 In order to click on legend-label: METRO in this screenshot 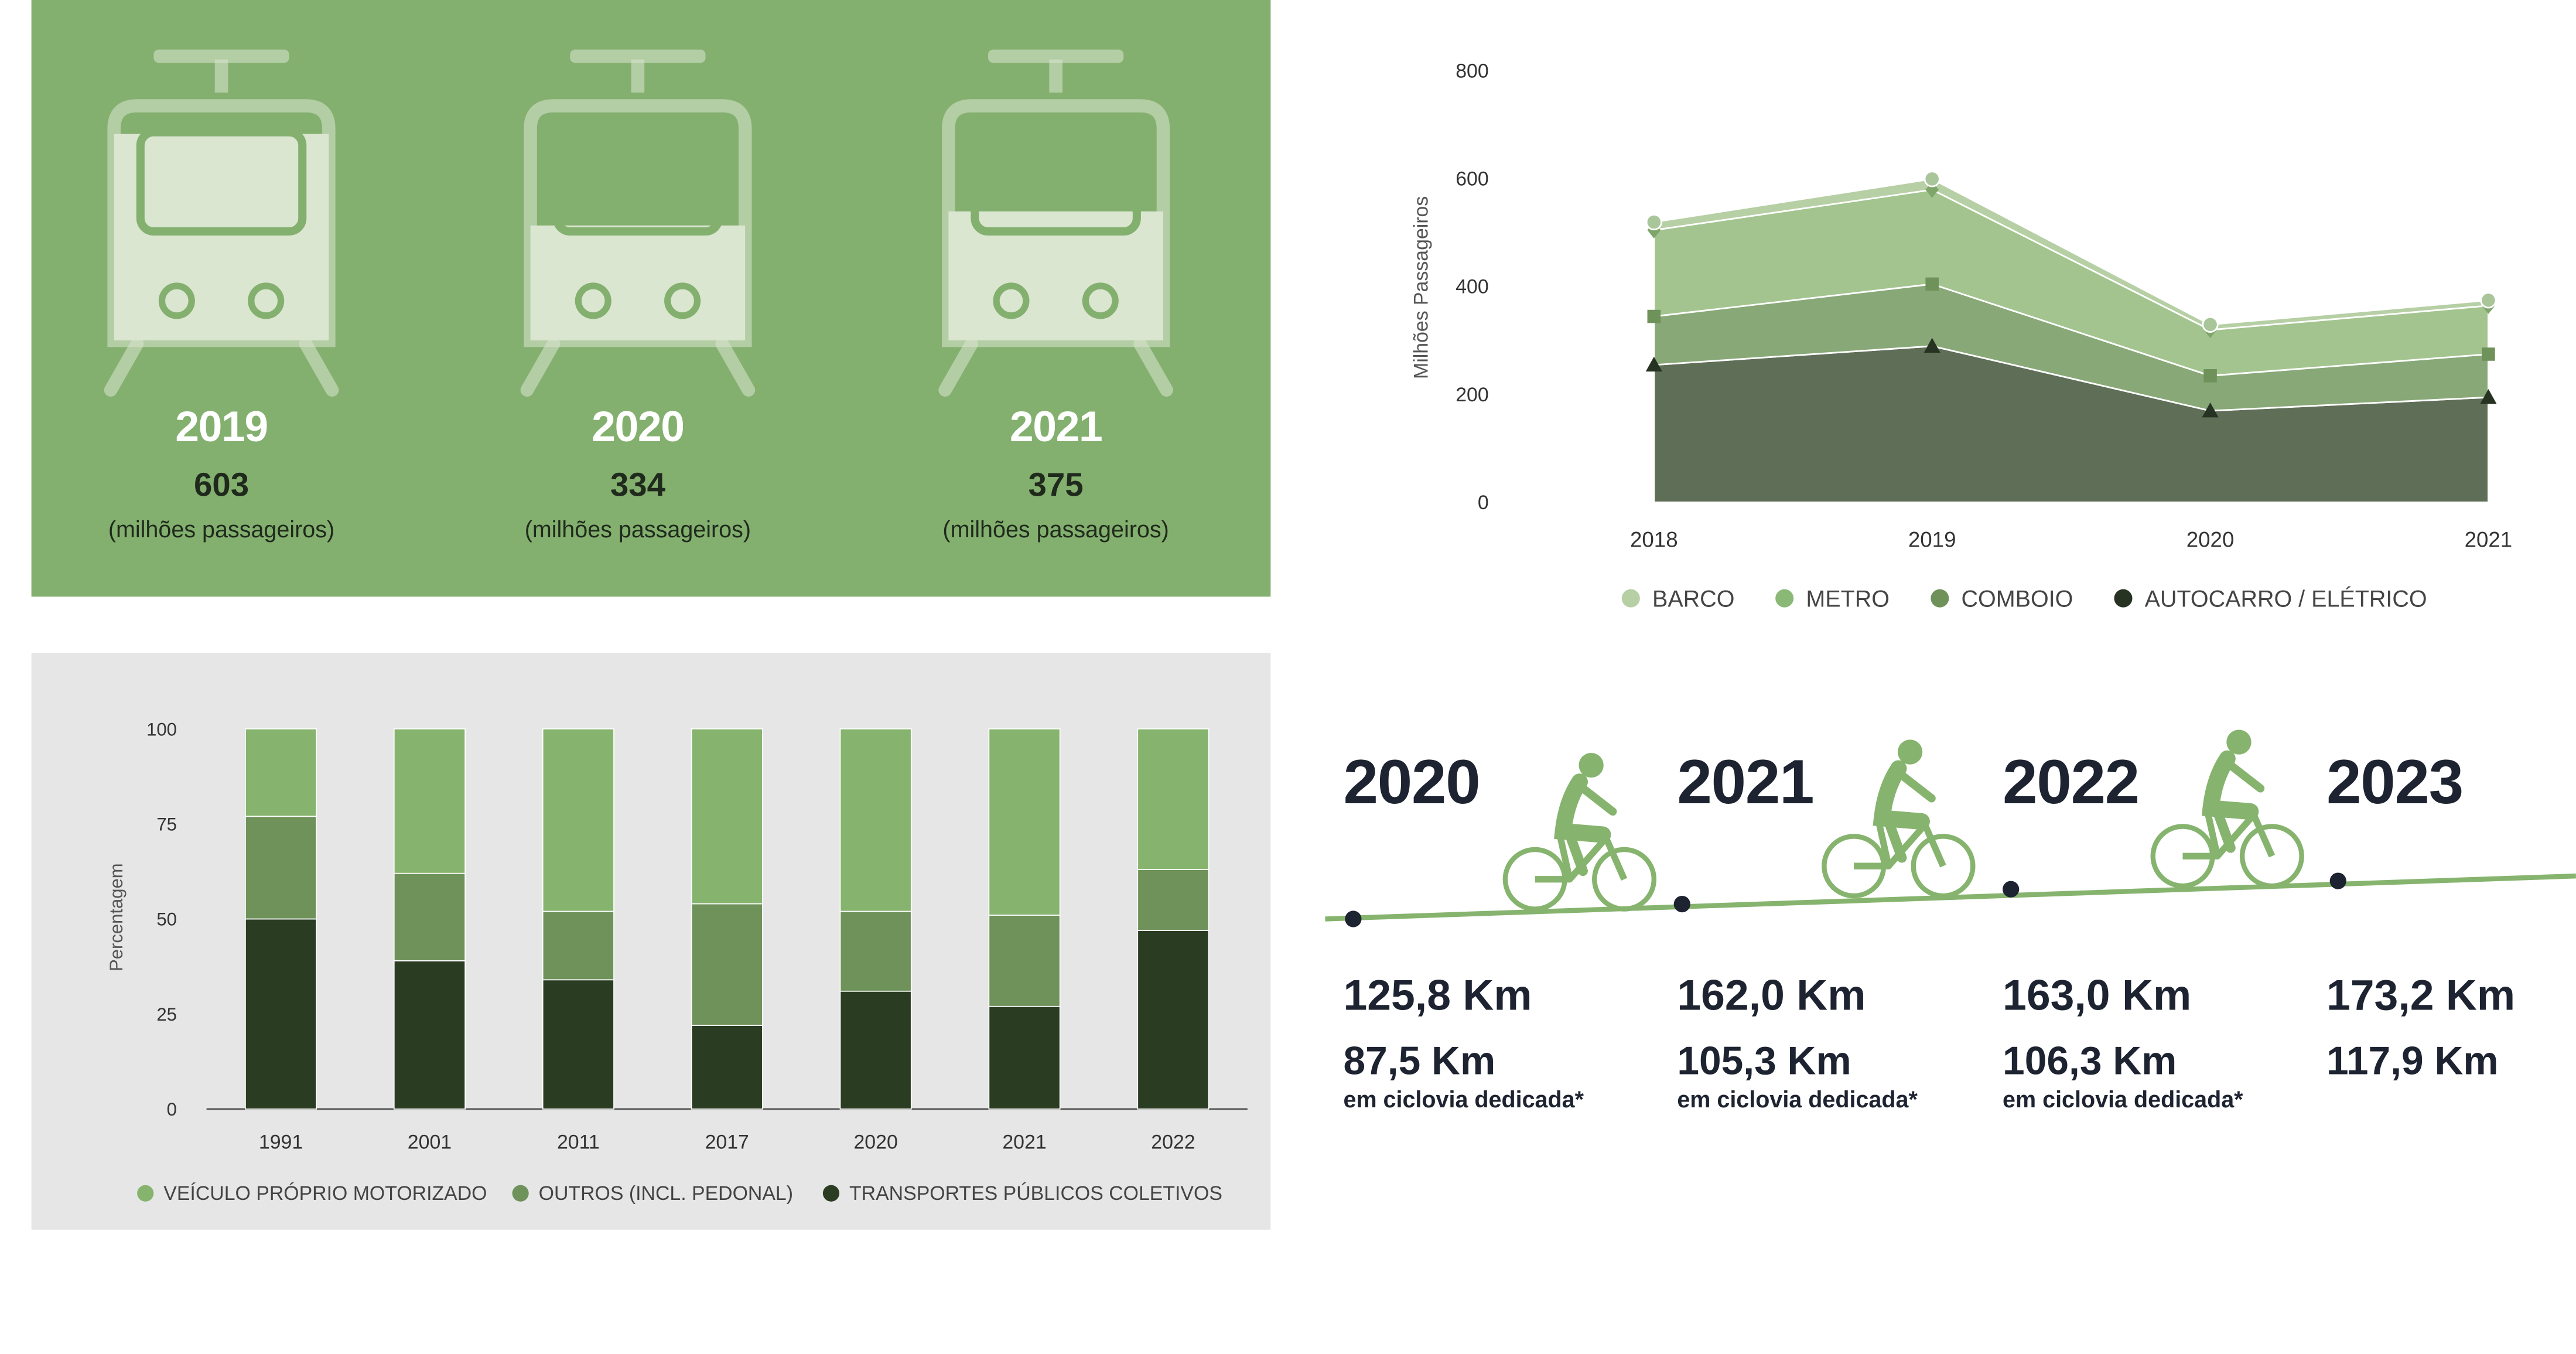, I will do `click(1848, 599)`.